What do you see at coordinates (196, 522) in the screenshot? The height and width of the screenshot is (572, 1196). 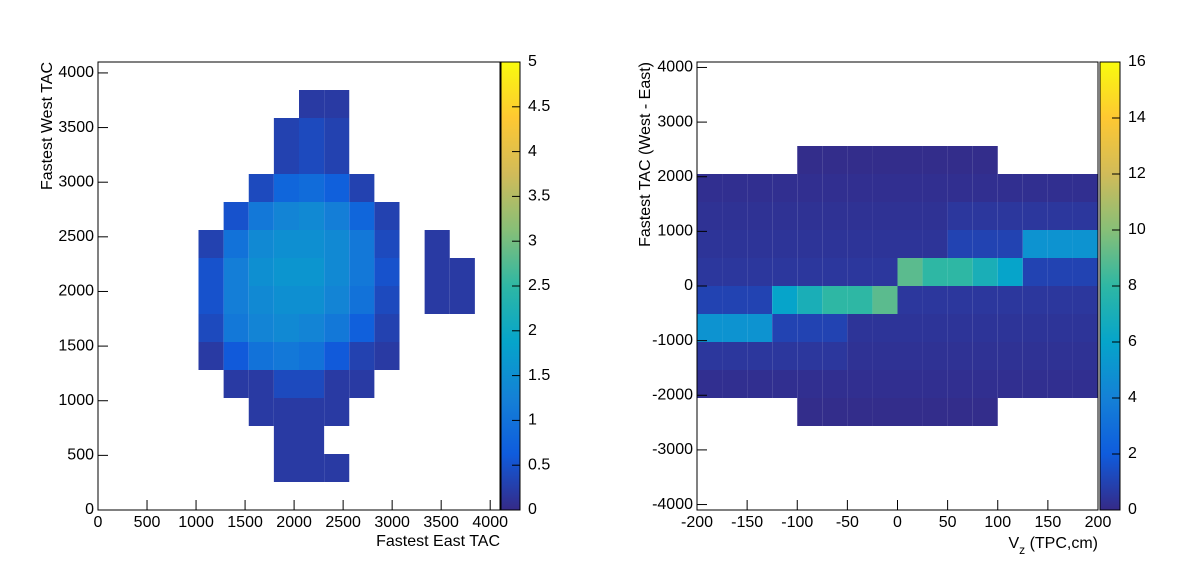 I see `x-tick-label: 1000` at bounding box center [196, 522].